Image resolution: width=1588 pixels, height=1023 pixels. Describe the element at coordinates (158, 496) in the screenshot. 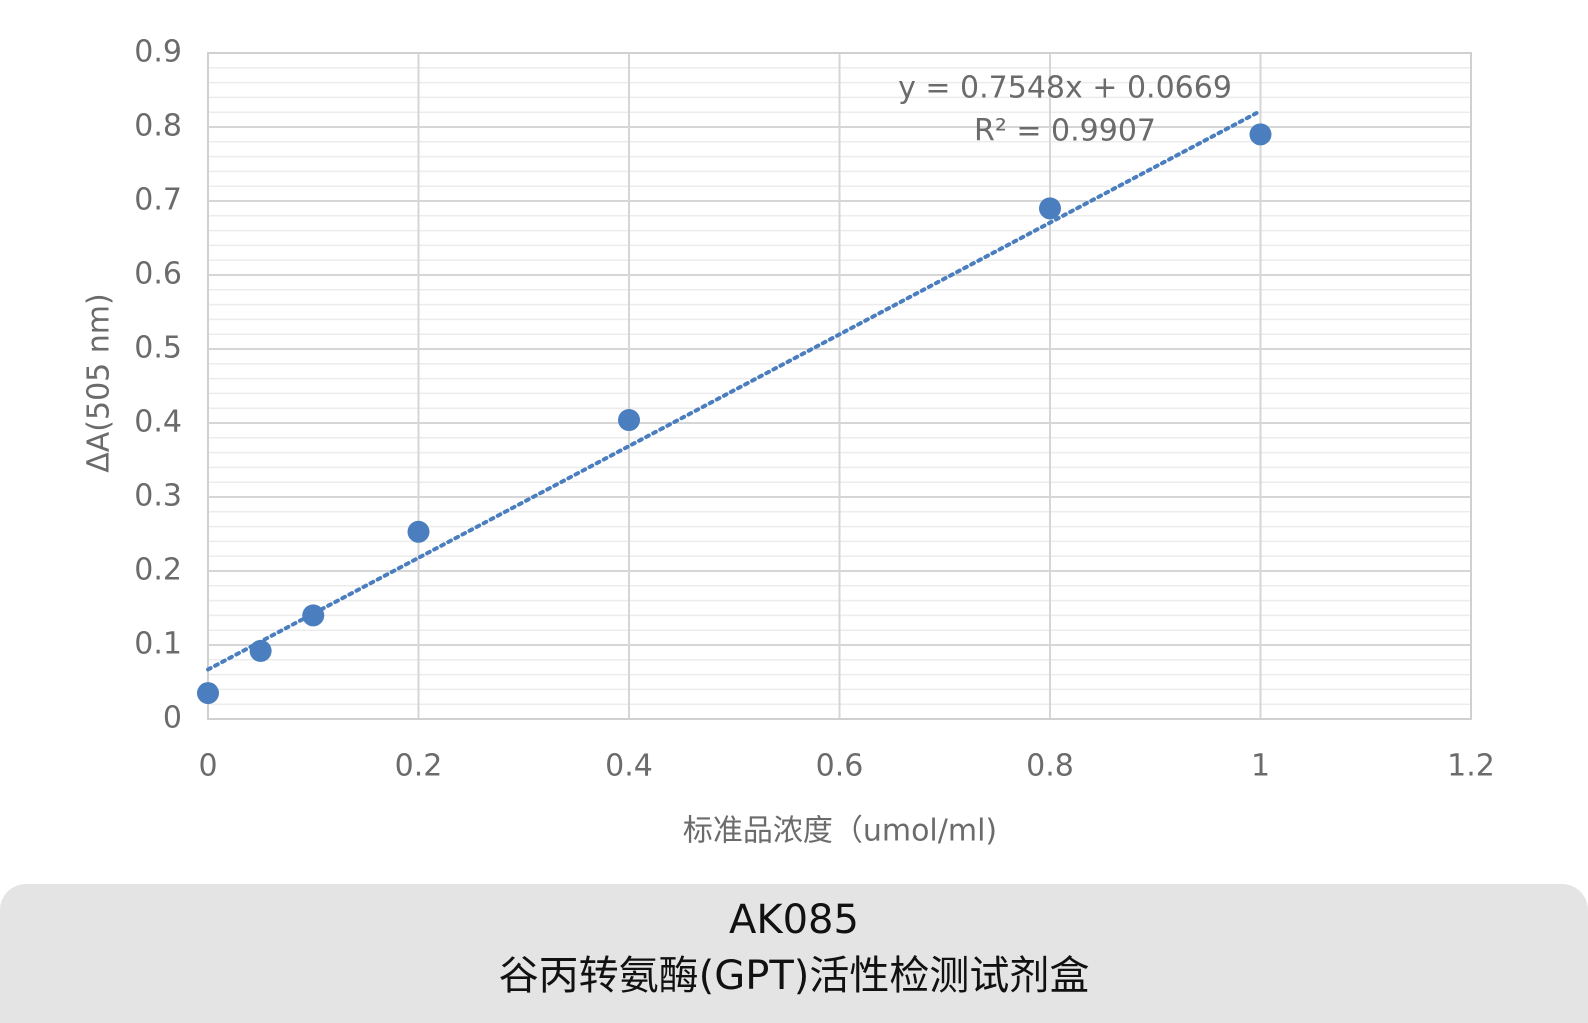

I see `y-tick-label: 0.3` at that location.